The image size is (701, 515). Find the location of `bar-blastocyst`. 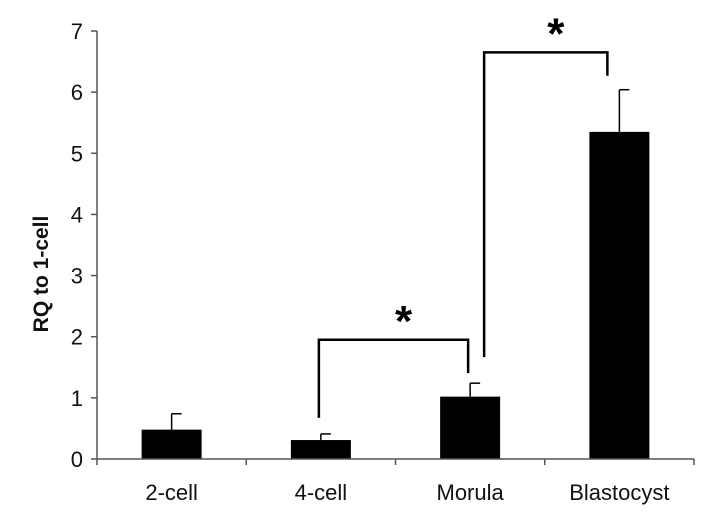

bar-blastocyst is located at coordinates (619, 295).